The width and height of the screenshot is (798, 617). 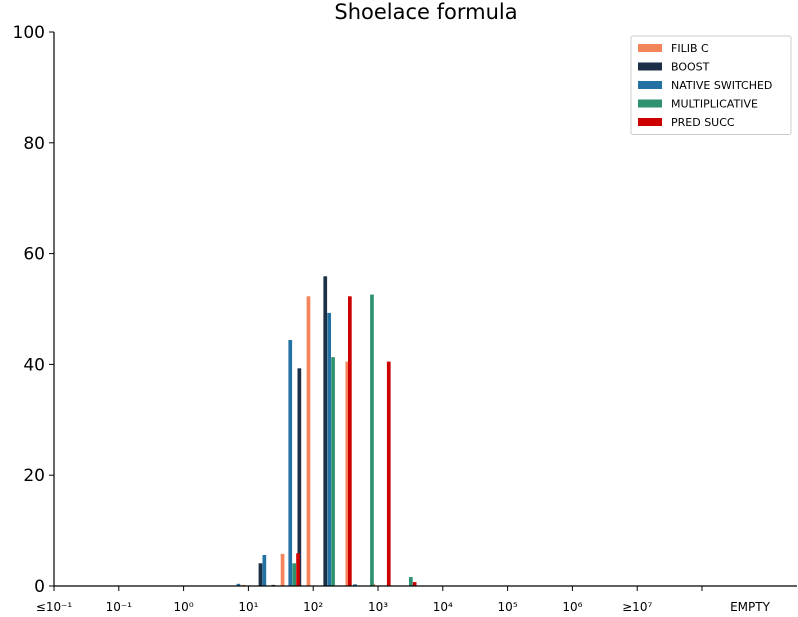 What do you see at coordinates (39, 587) in the screenshot?
I see `y-tick-label-0: 0` at bounding box center [39, 587].